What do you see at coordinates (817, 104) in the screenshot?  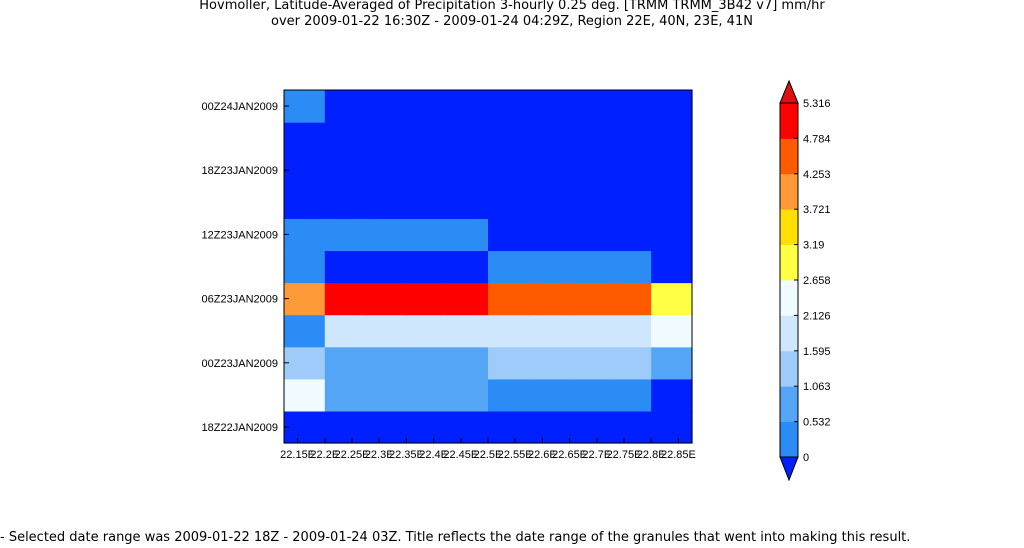 I see `colorbar-label: 5.316` at bounding box center [817, 104].